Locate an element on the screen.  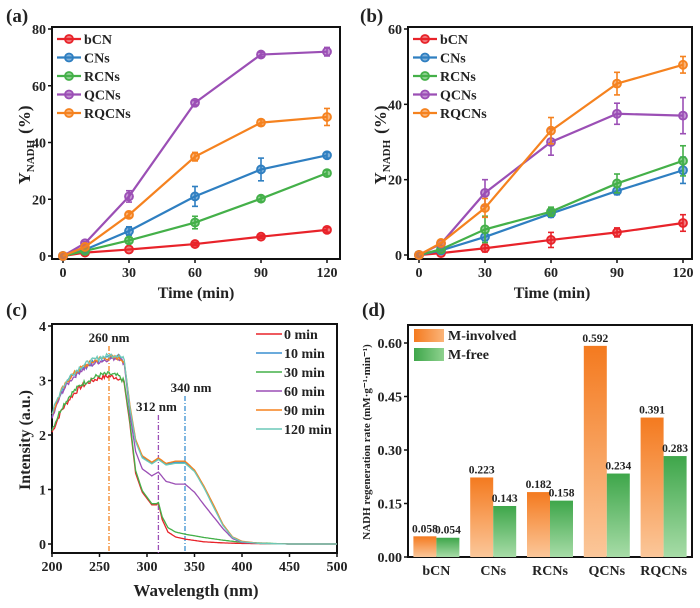
bar-value-label: 0.158 is located at coordinates (562, 494).